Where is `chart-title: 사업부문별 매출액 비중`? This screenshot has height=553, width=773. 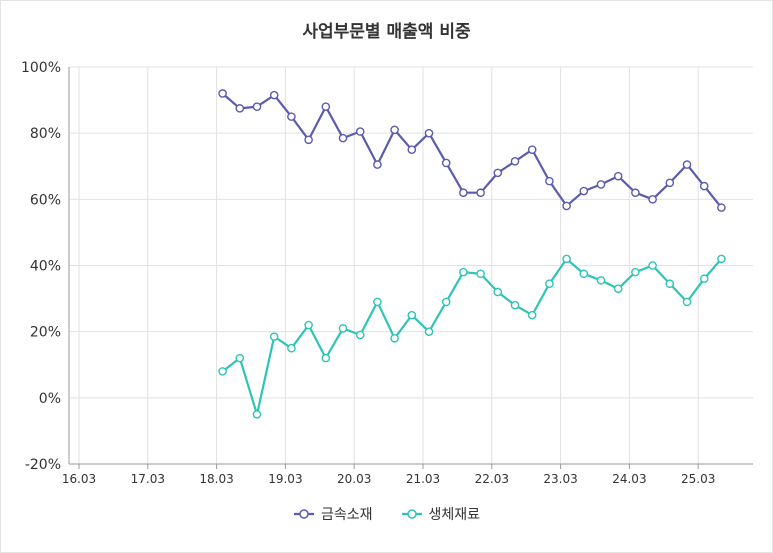 chart-title: 사업부문별 매출액 비중 is located at coordinates (386, 32).